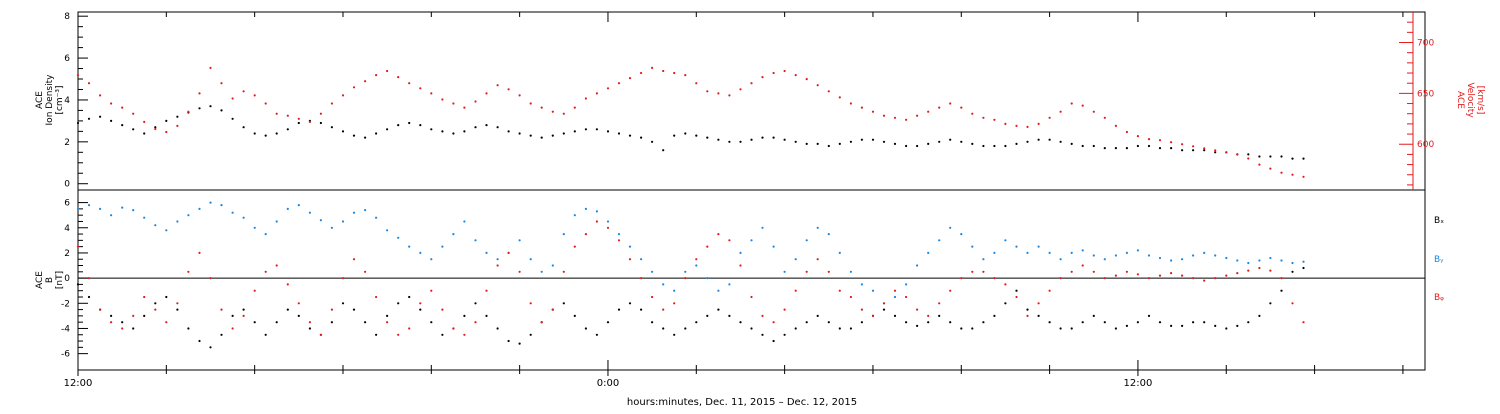 Image resolution: width=1500 pixels, height=414 pixels. What do you see at coordinates (67, 101) in the screenshot?
I see `top-ytick-label-2: 4` at bounding box center [67, 101].